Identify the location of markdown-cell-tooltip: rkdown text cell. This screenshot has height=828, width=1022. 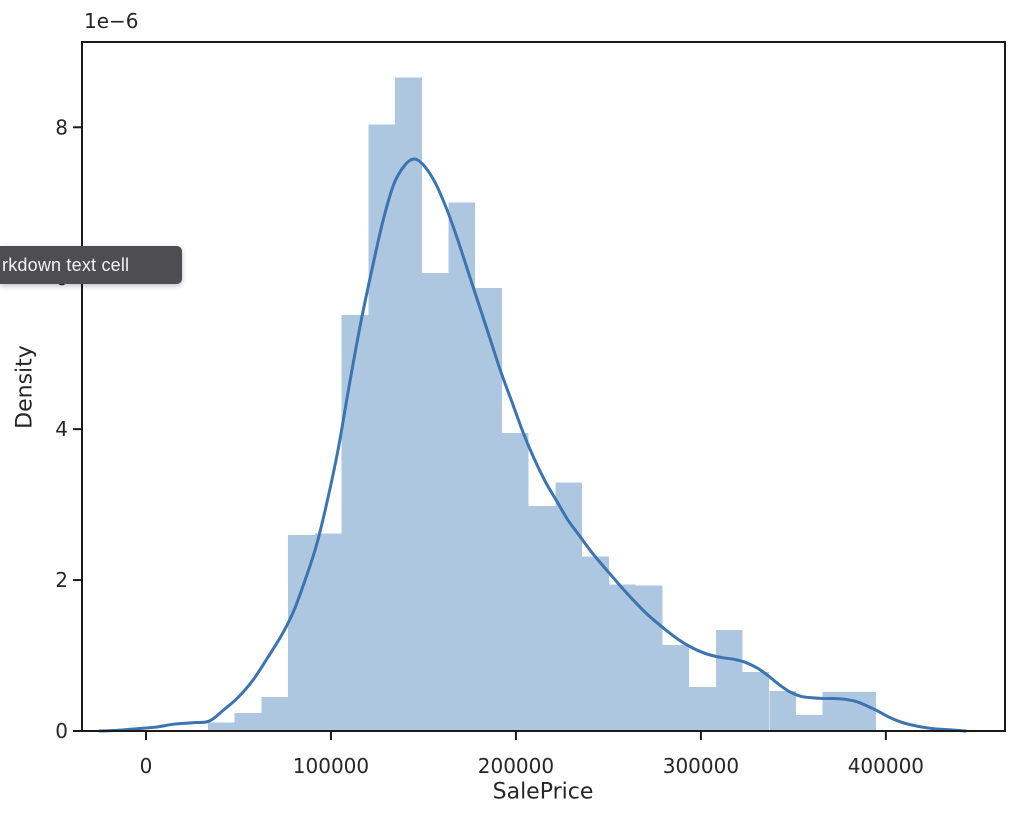
(91, 265).